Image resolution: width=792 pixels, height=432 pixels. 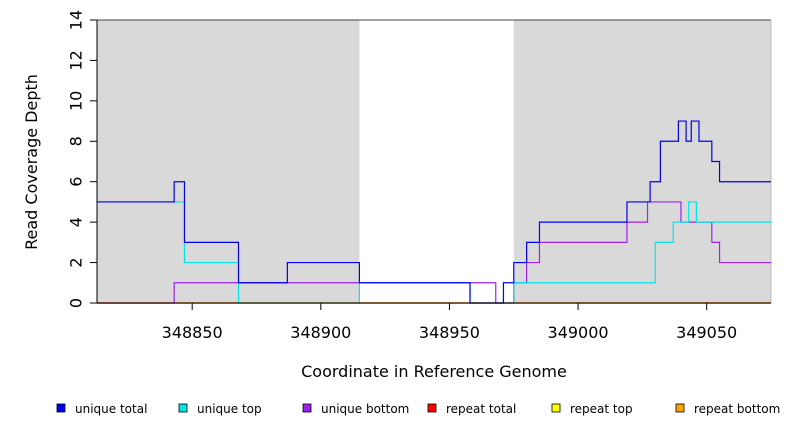 I want to click on x-tick-label: 348850, so click(x=192, y=332).